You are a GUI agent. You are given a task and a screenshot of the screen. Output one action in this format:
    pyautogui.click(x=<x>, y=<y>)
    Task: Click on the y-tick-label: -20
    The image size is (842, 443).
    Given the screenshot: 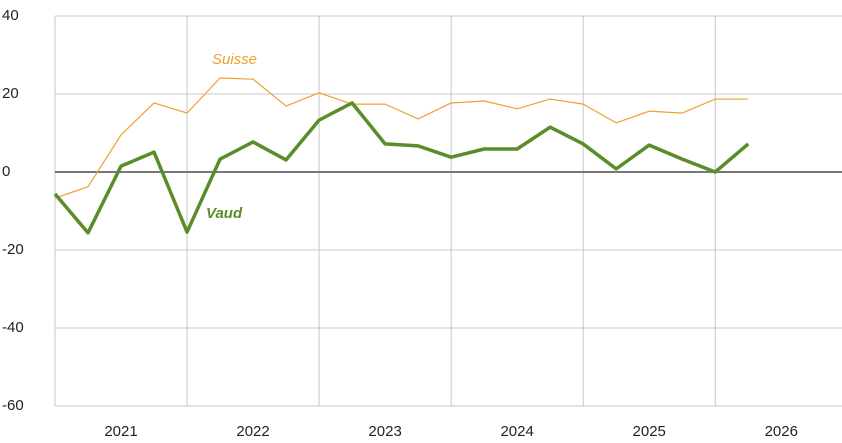 What is the action you would take?
    pyautogui.click(x=13, y=249)
    